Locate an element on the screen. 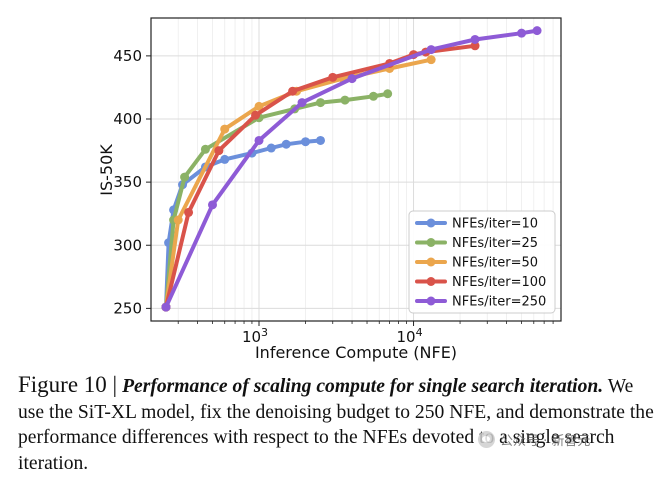 This screenshot has height=494, width=660. y-tick-label: 250 is located at coordinates (127, 308).